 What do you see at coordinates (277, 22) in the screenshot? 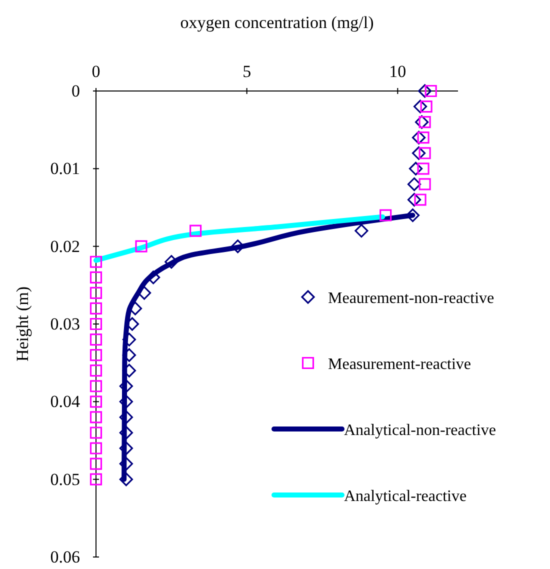
I see `x-axis-title: oxygen concentration (mg/l)` at bounding box center [277, 22].